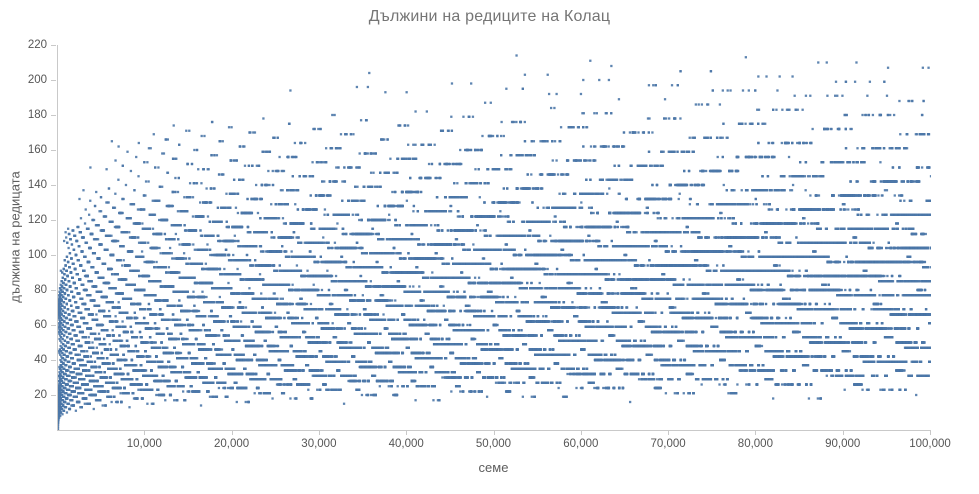 Image resolution: width=979 pixels, height=494 pixels. Describe the element at coordinates (37, 149) in the screenshot. I see `y-tick-label: 160` at that location.